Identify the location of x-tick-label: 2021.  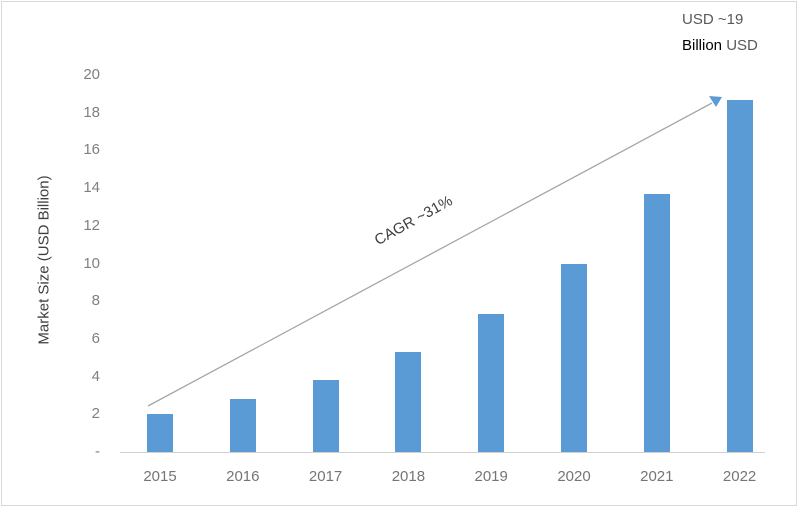
(657, 476).